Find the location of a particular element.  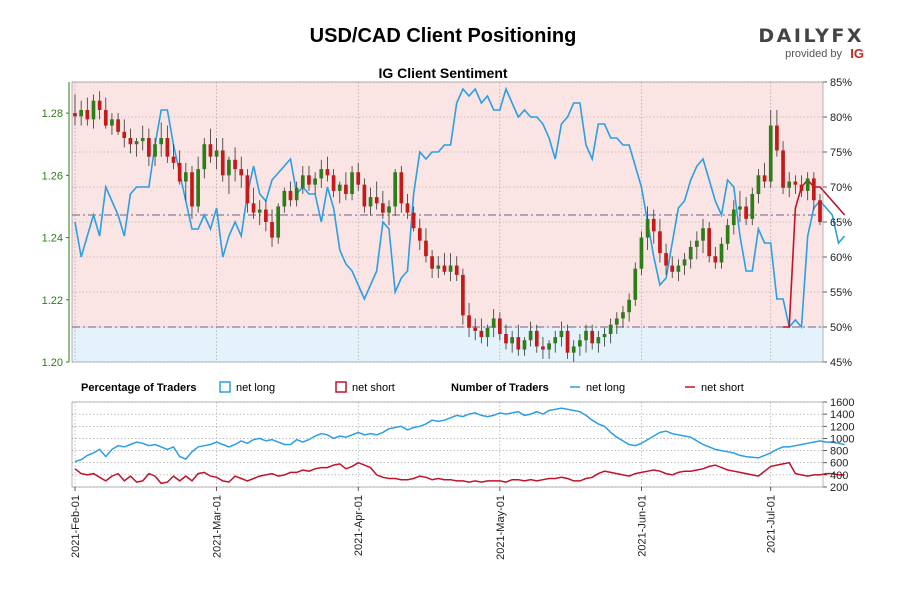

traders-net-short-line is located at coordinates (459, 473).